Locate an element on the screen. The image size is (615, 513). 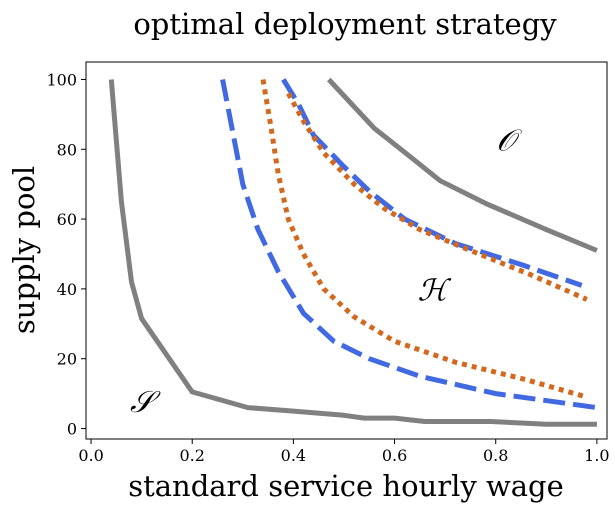
y-tick-label: 40 is located at coordinates (67, 289).